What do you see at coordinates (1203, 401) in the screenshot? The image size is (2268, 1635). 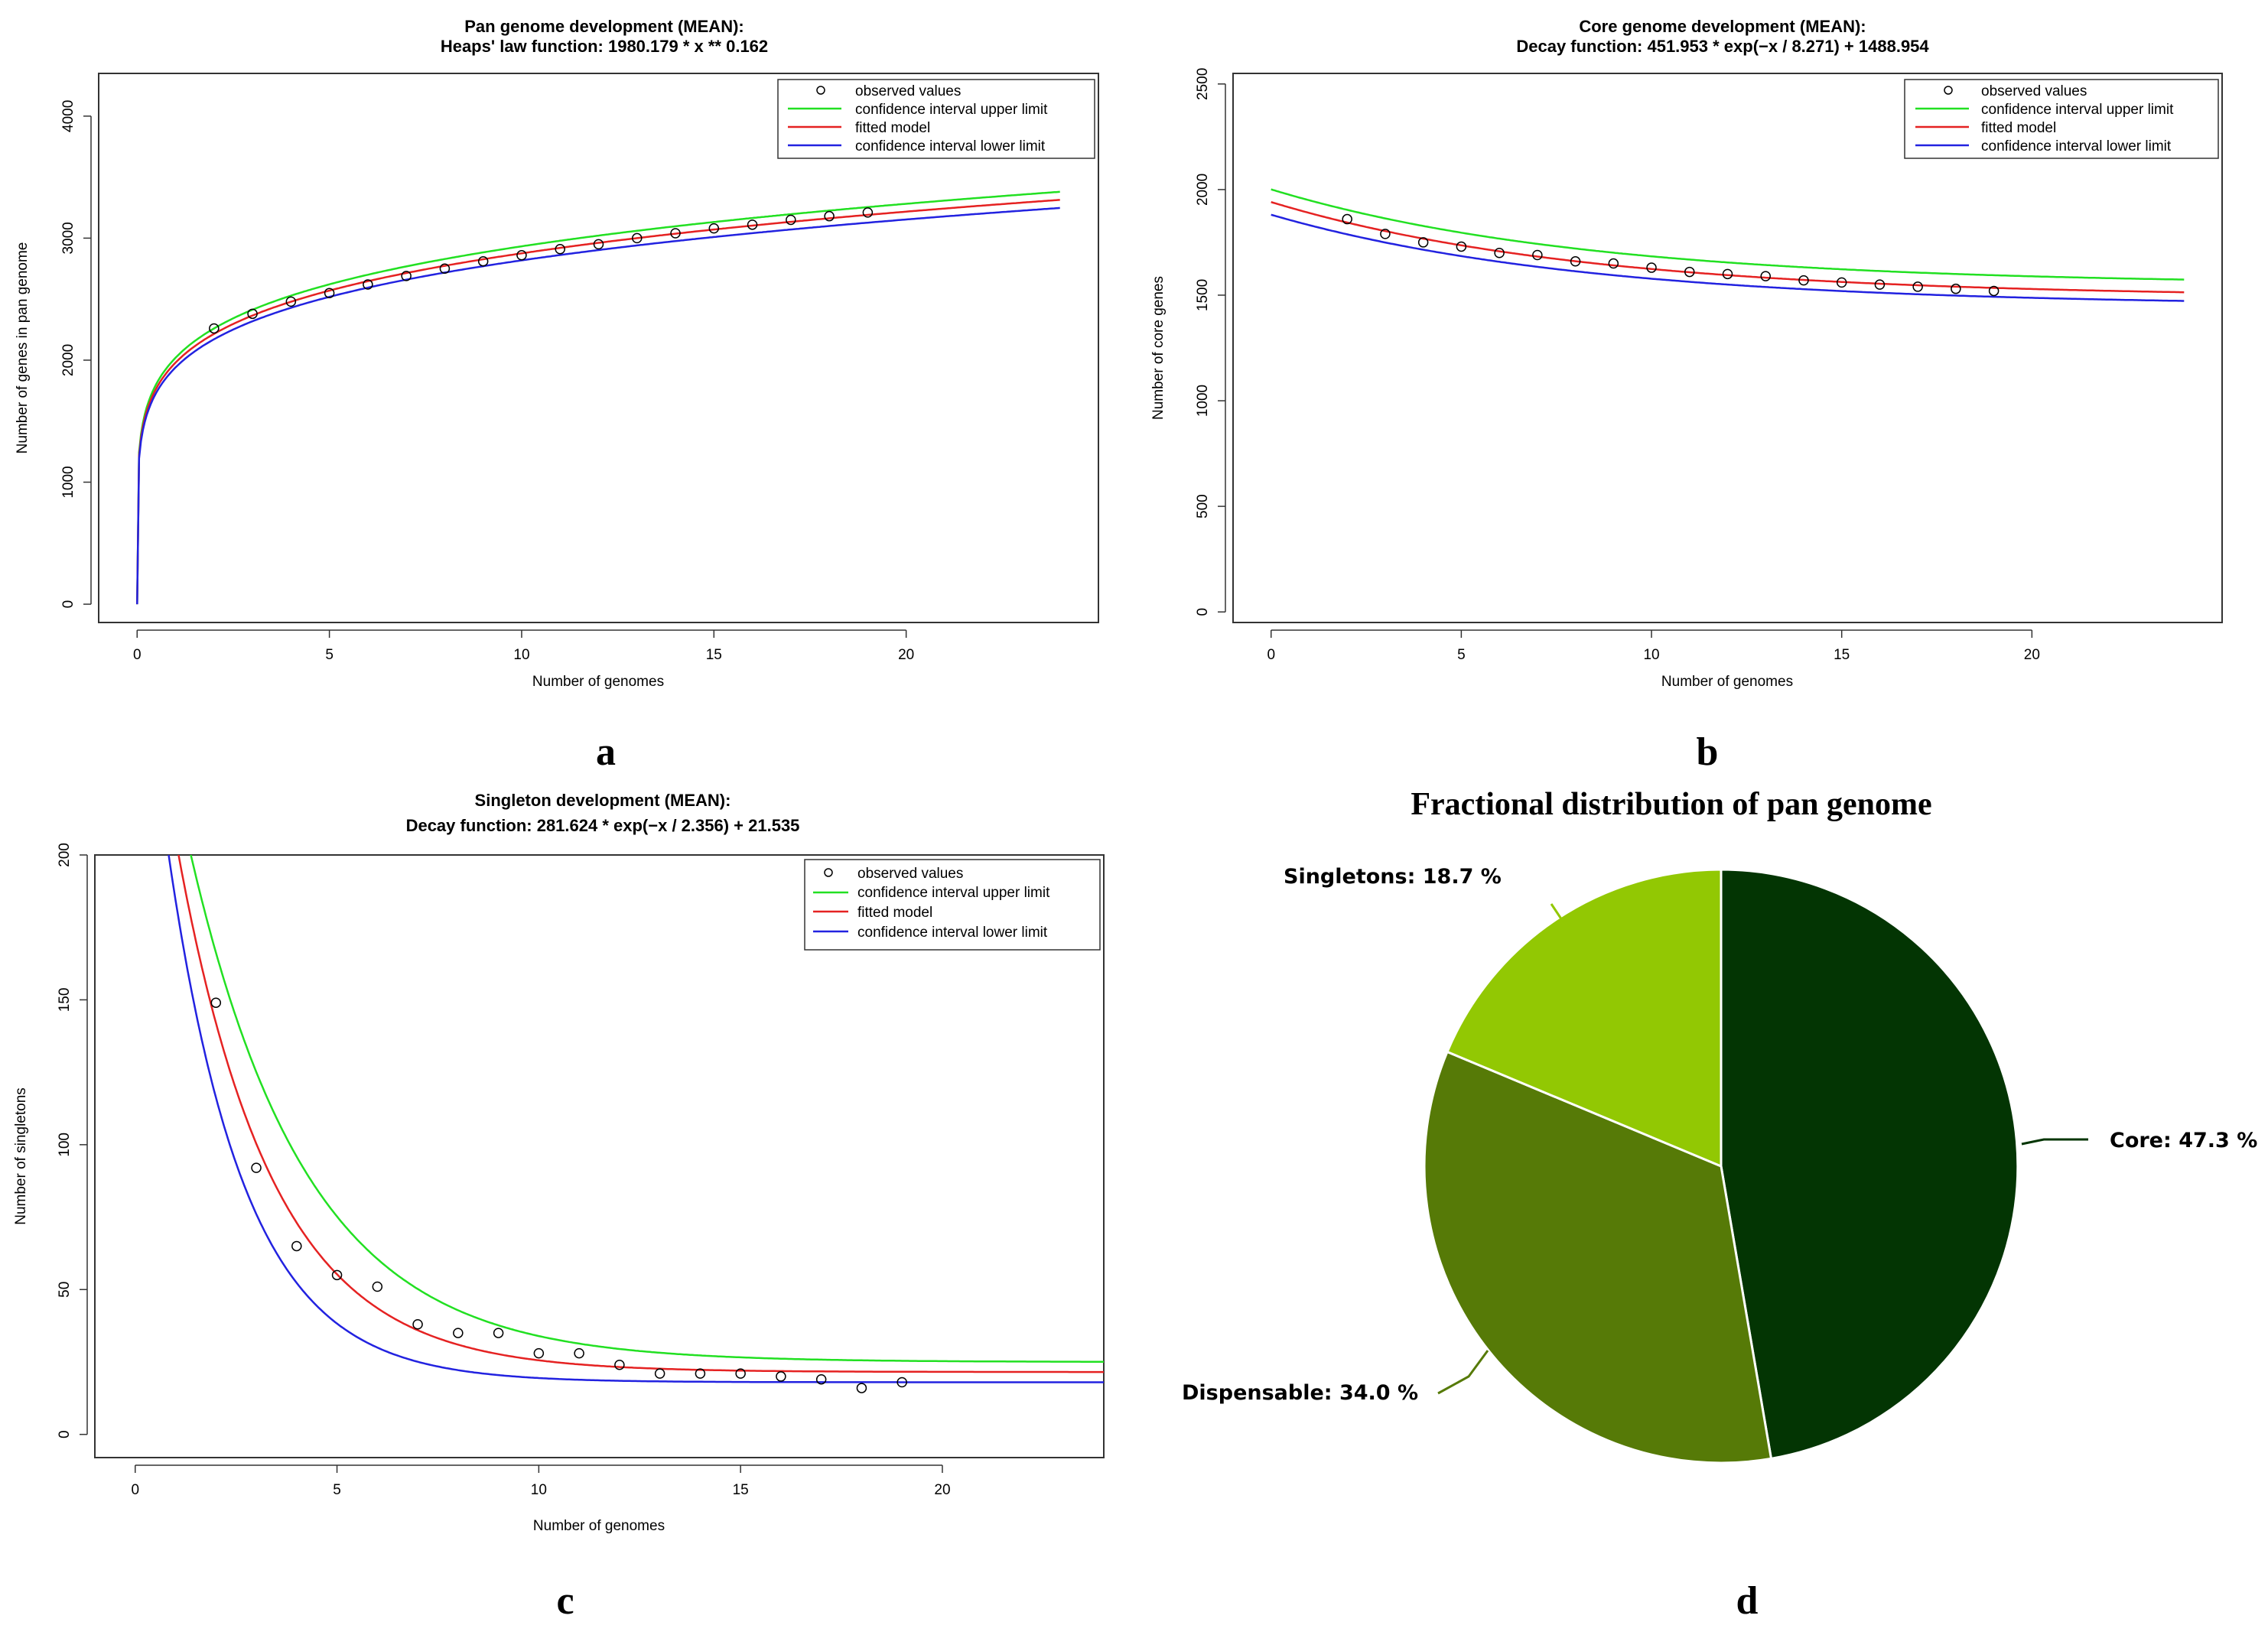 I see `core-y-tick-label: 1000` at bounding box center [1203, 401].